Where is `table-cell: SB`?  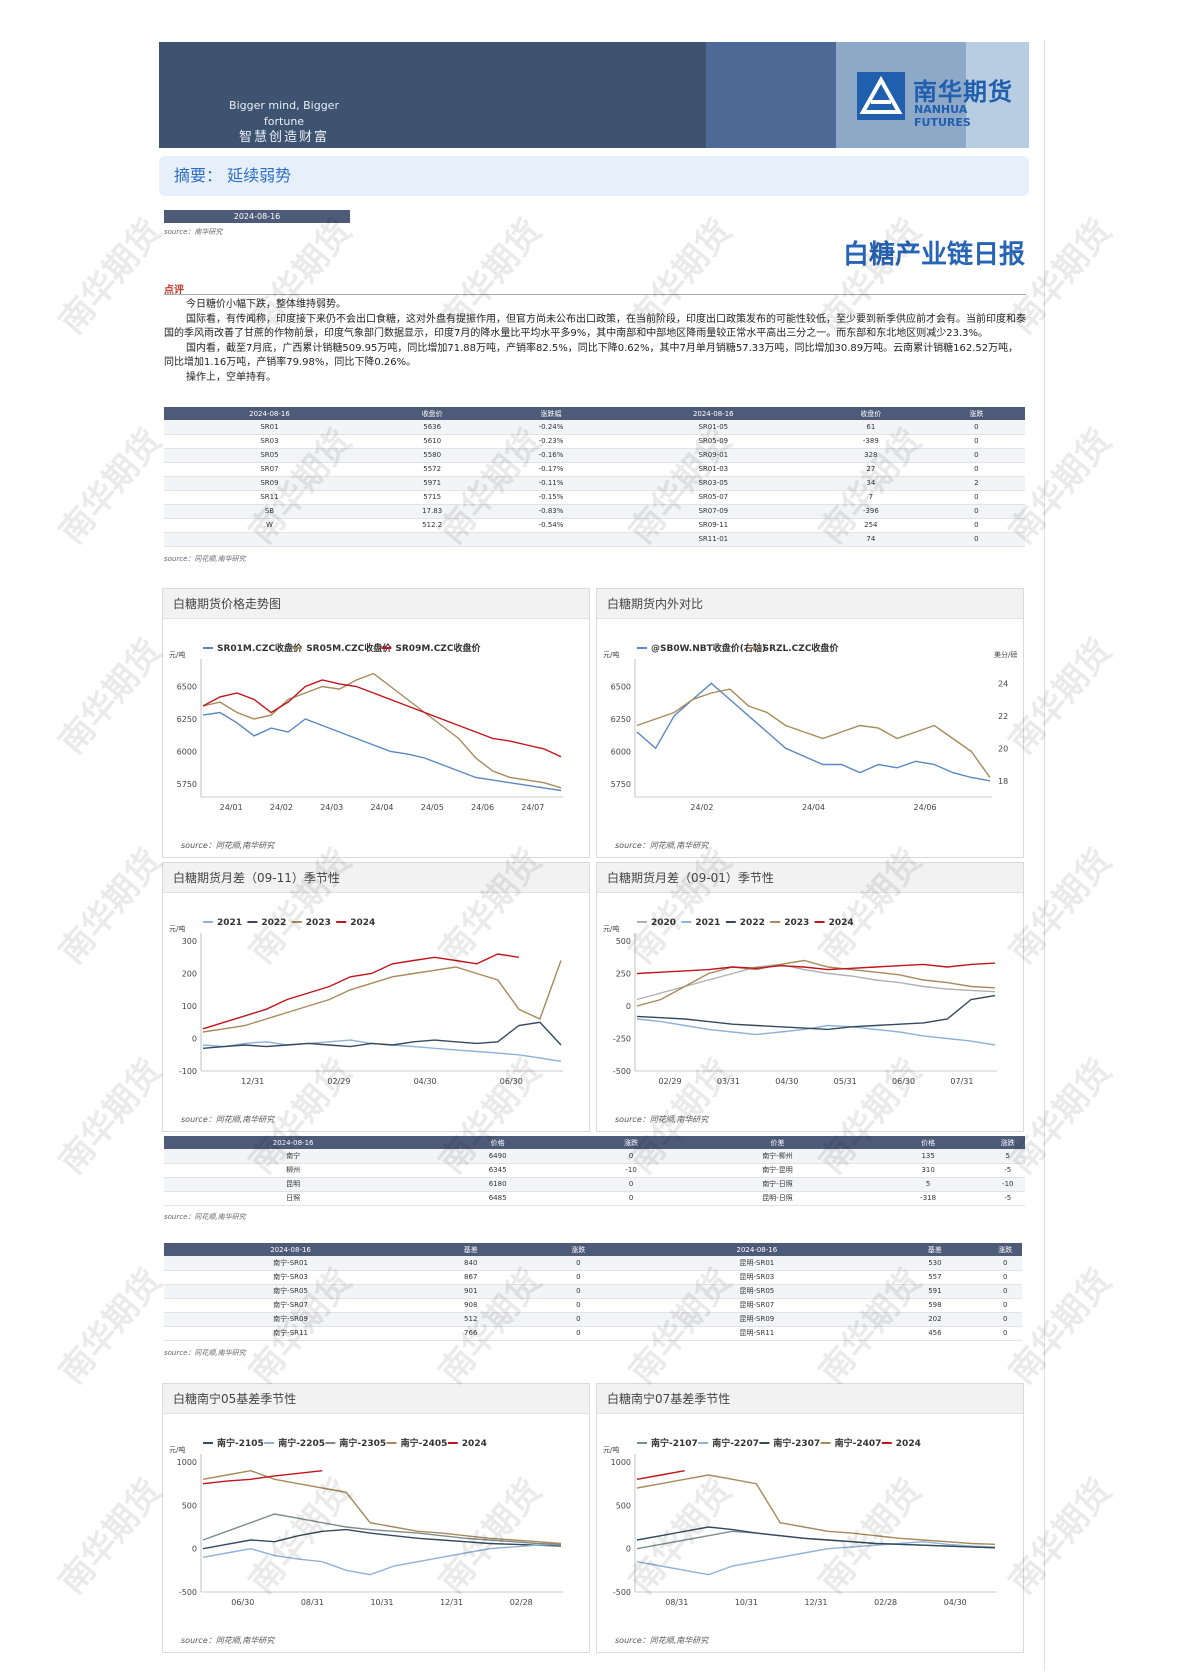 table-cell: SB is located at coordinates (269, 511).